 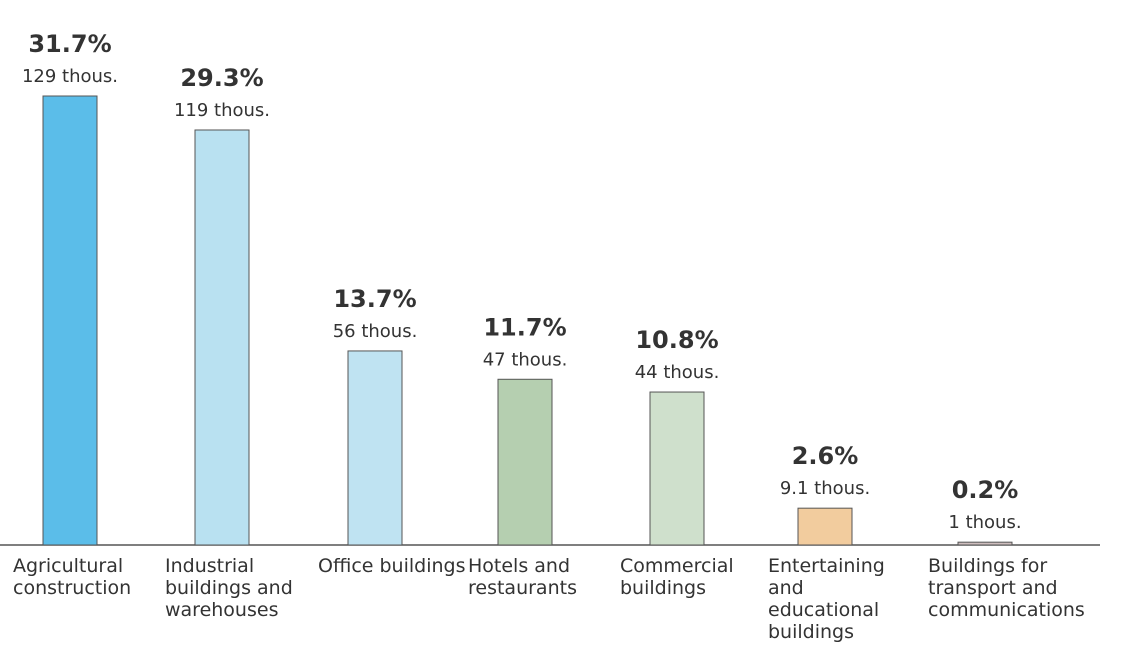 I want to click on category-label: Commercial buildings, so click(x=677, y=577).